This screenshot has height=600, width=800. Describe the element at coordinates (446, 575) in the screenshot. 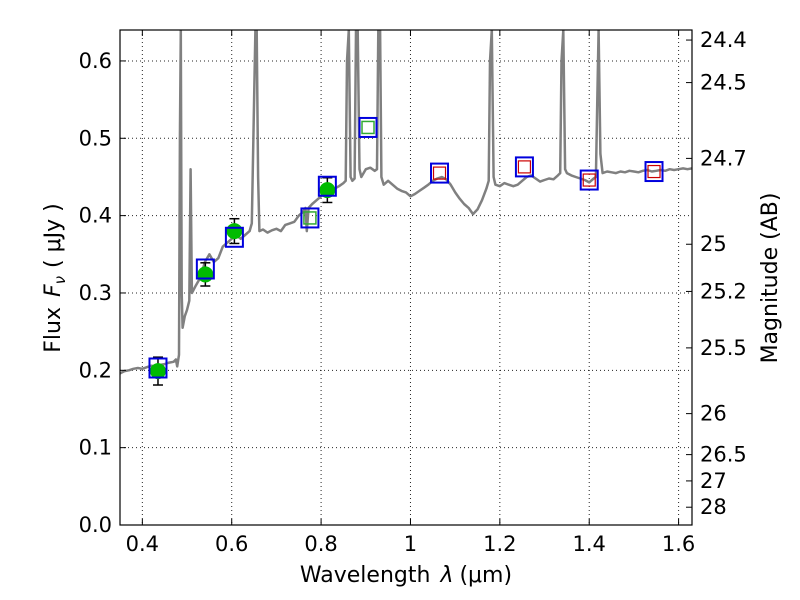

I see `x-axis-label-symbol: λ` at that location.